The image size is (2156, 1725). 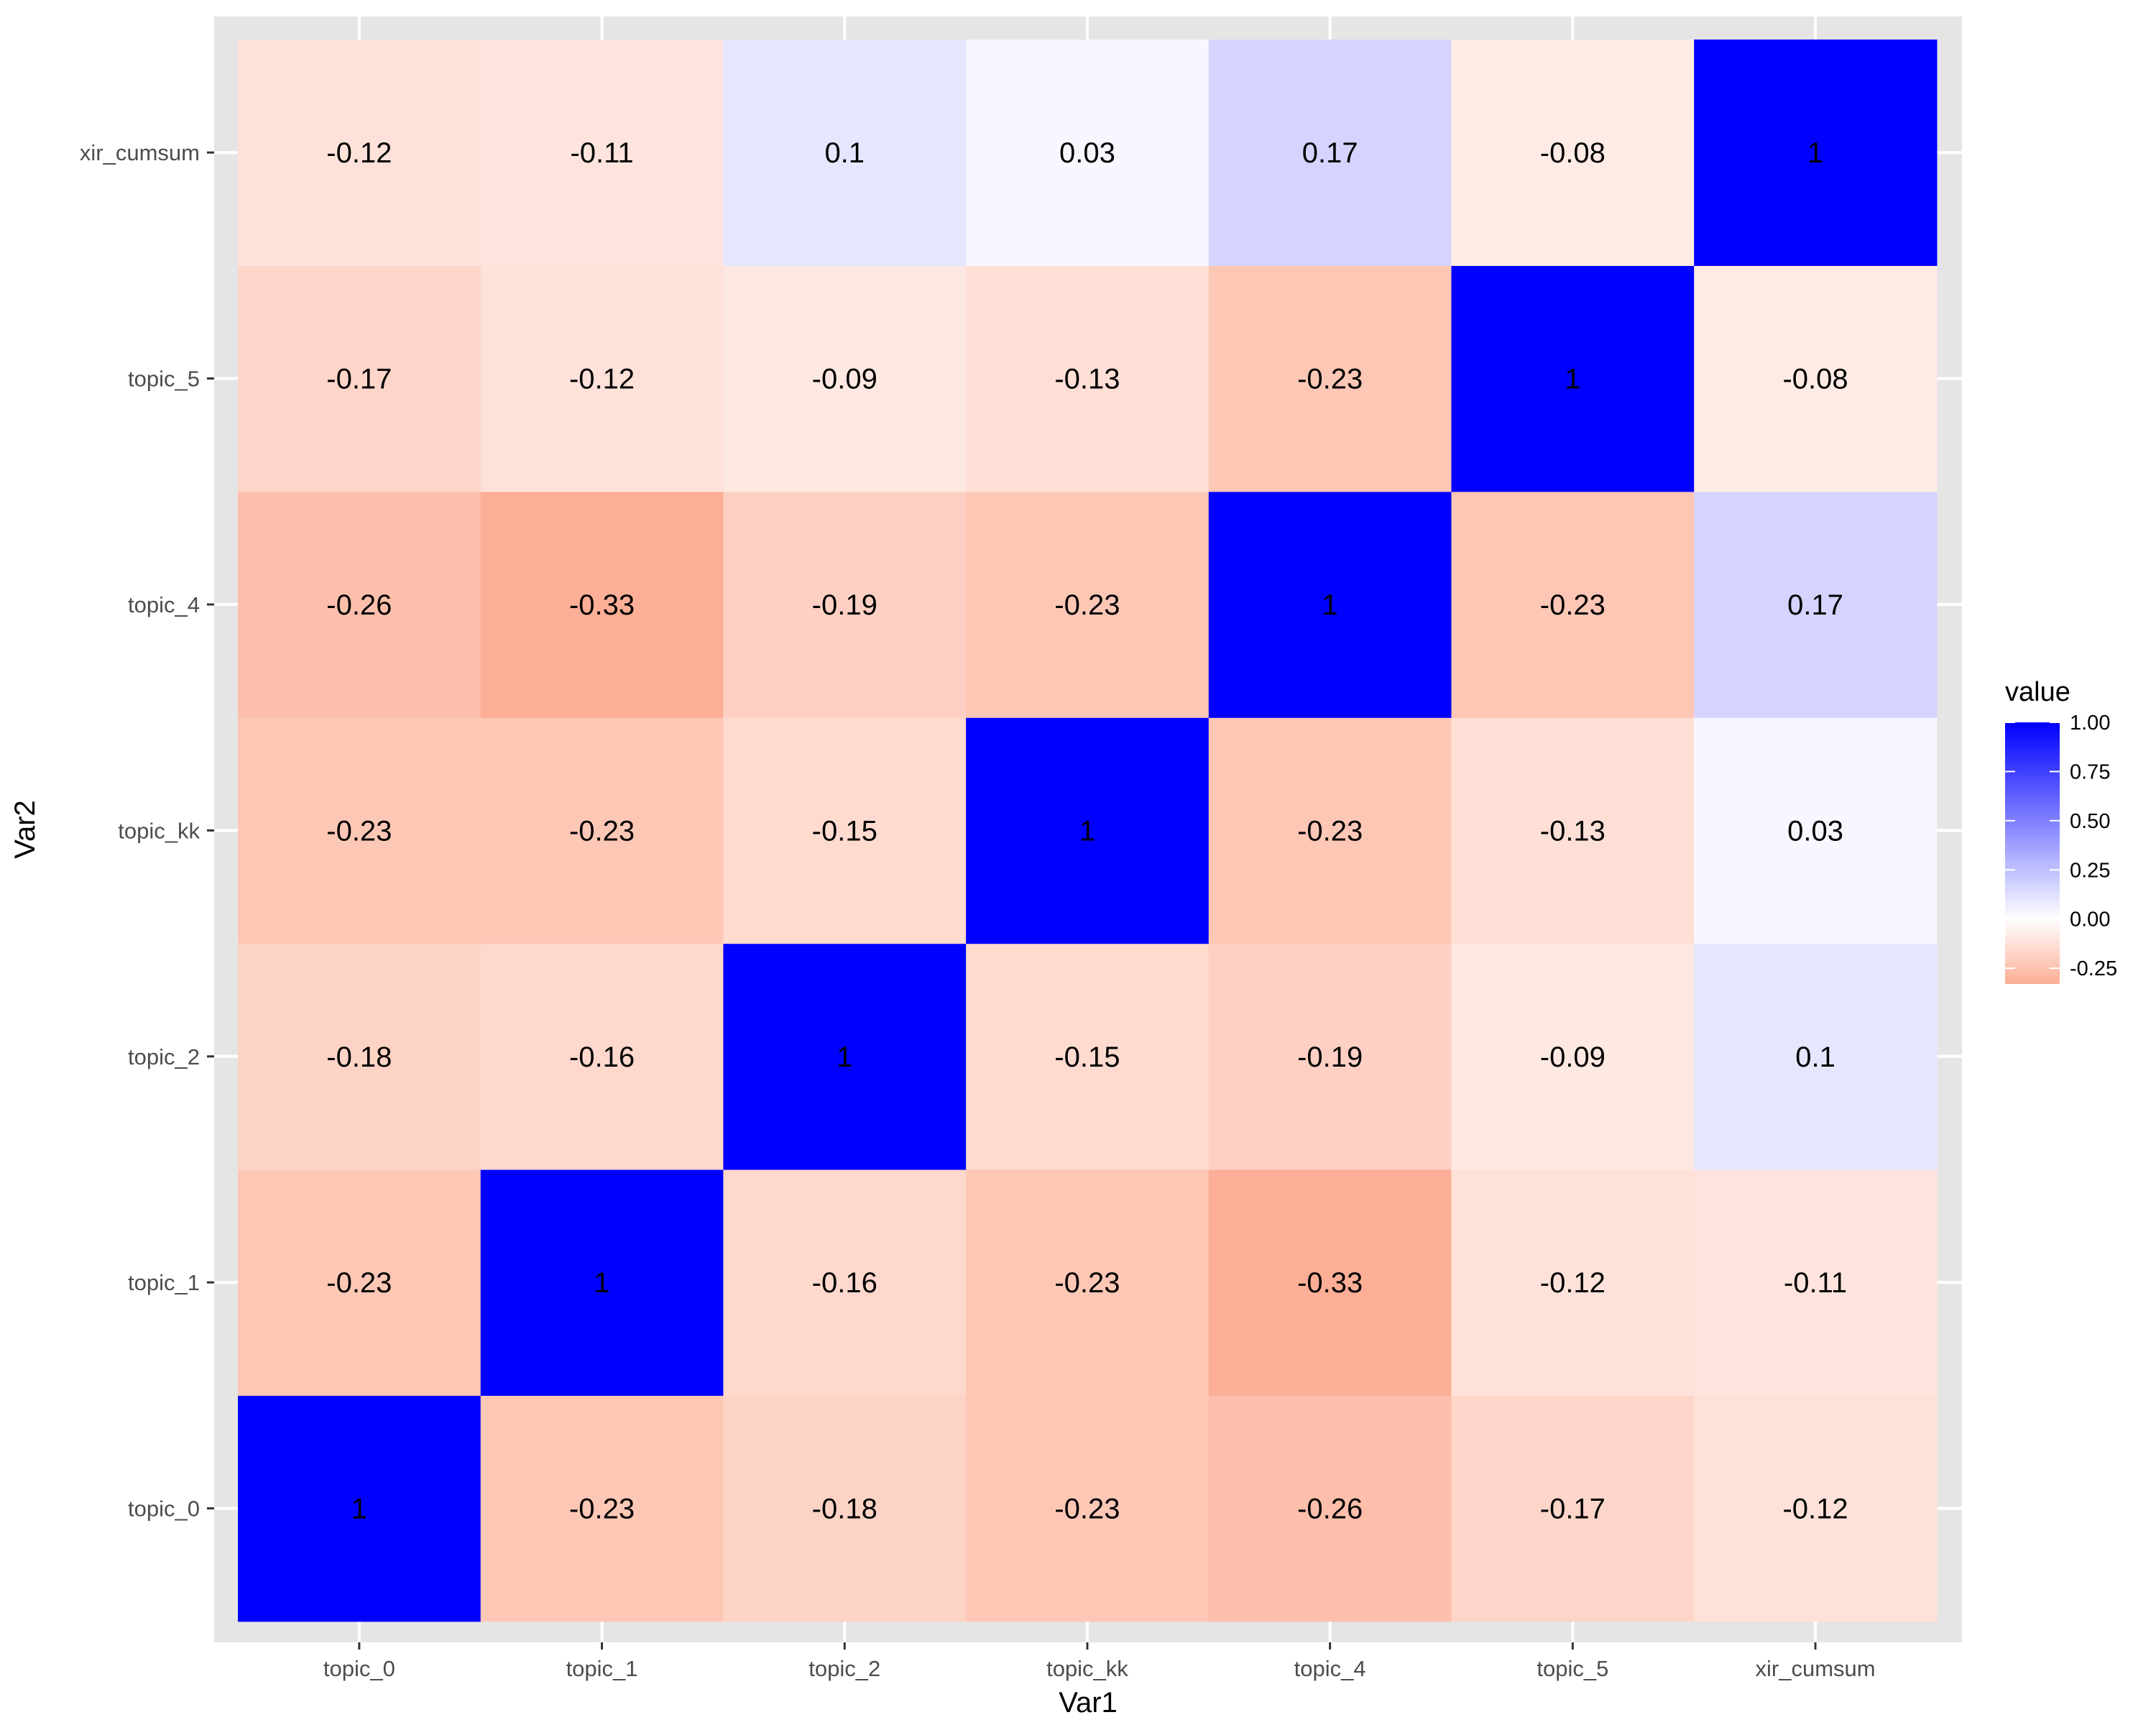 What do you see at coordinates (844, 1668) in the screenshot?
I see `x-tick-label: topic_2` at bounding box center [844, 1668].